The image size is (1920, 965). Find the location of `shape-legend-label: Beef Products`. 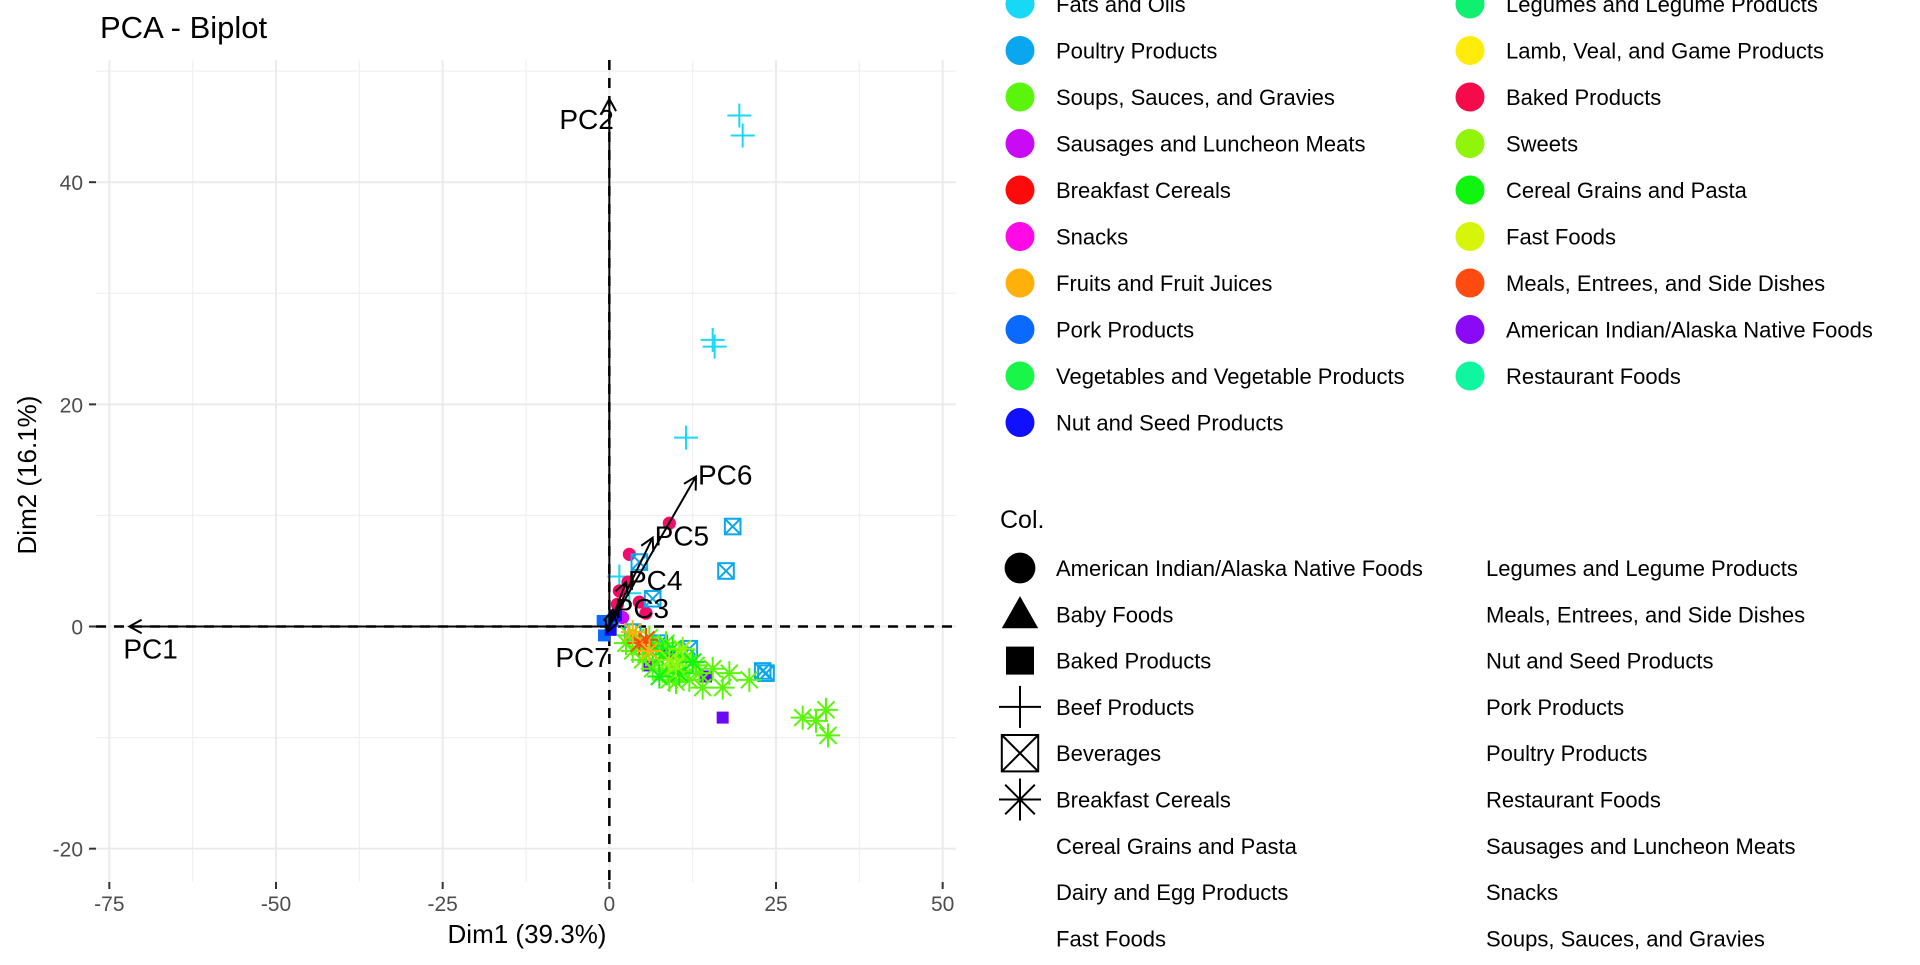

shape-legend-label: Beef Products is located at coordinates (1125, 707).